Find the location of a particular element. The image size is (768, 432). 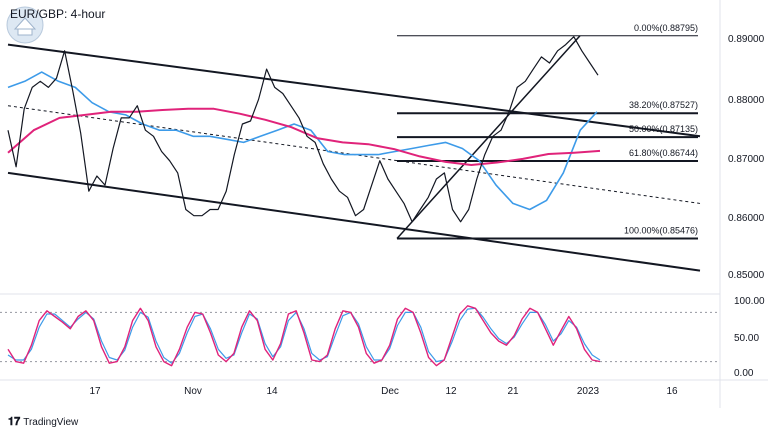

time-tick-label: 16 is located at coordinates (672, 391).